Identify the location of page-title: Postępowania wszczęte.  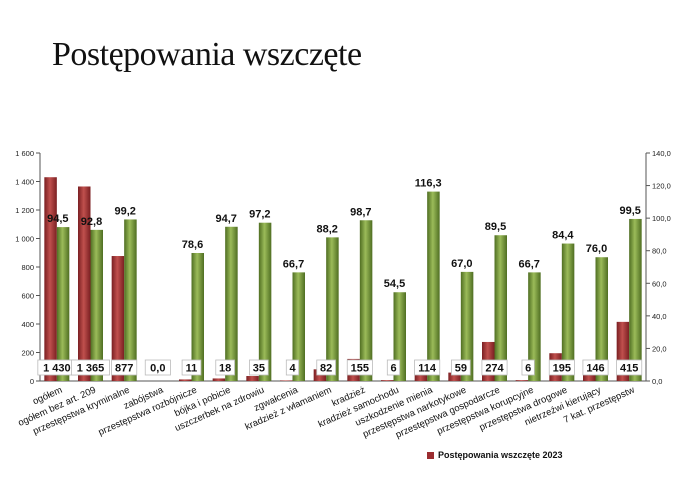
(207, 54).